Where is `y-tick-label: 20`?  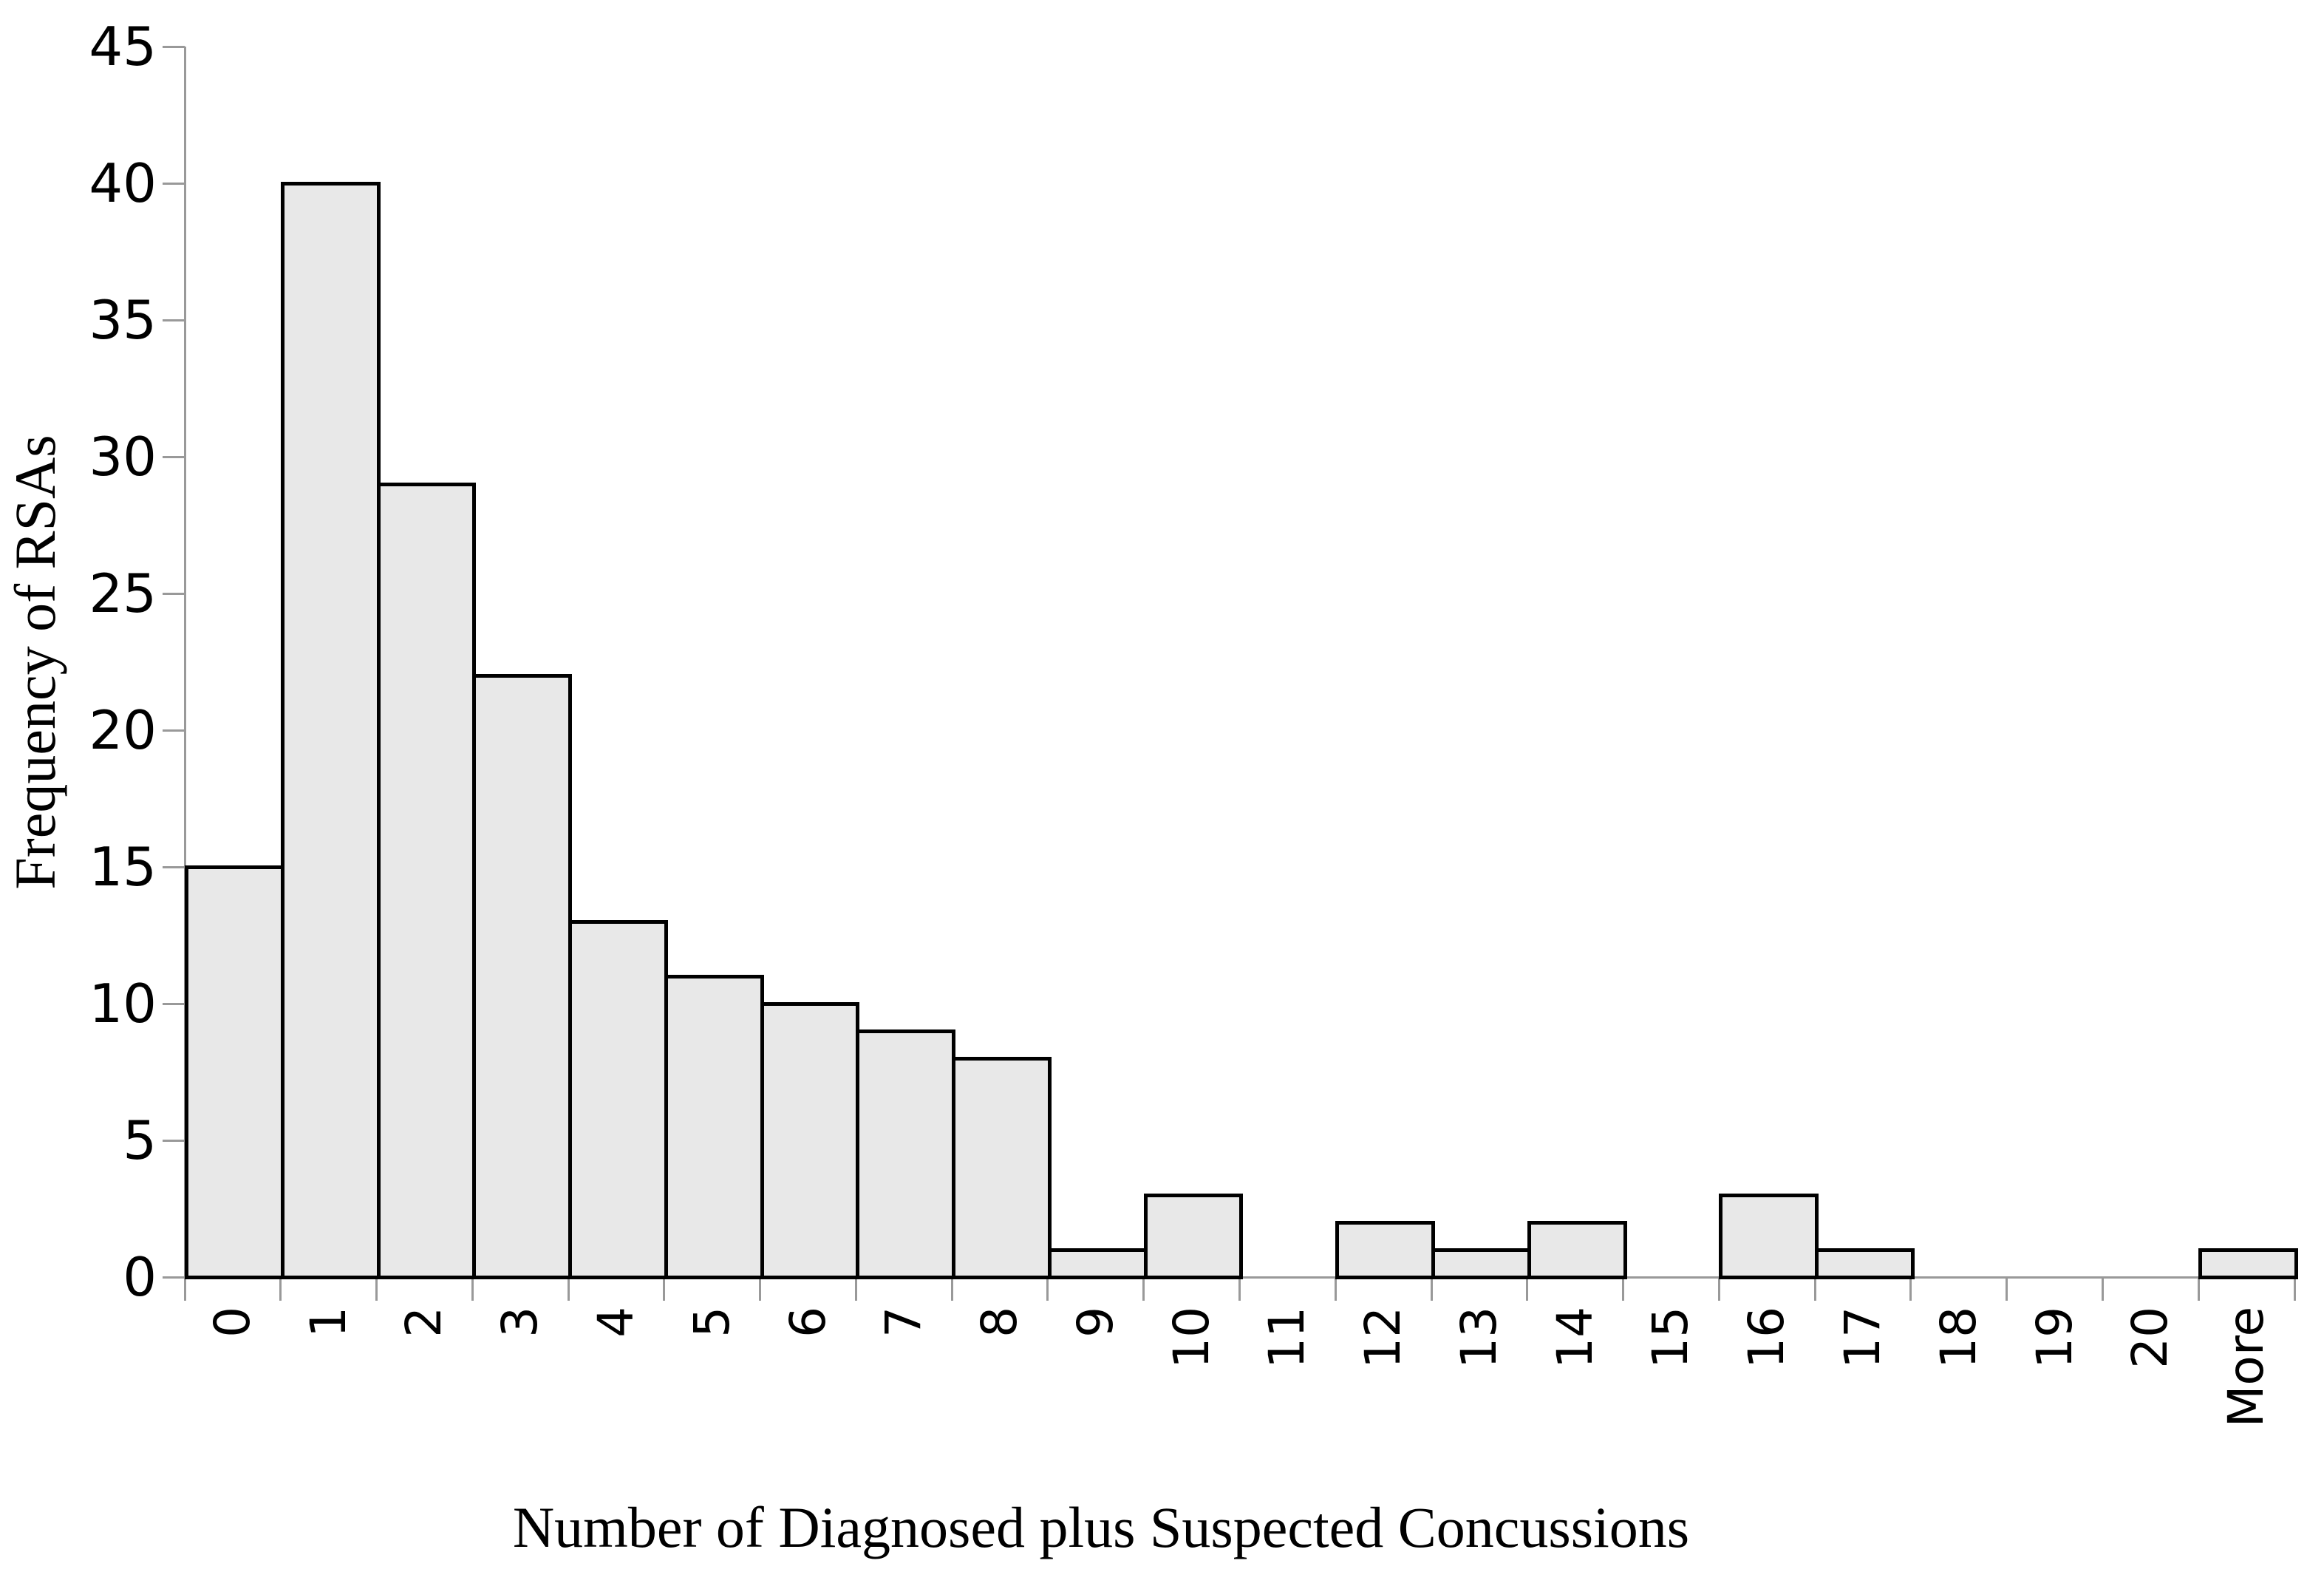 y-tick-label: 20 is located at coordinates (123, 730).